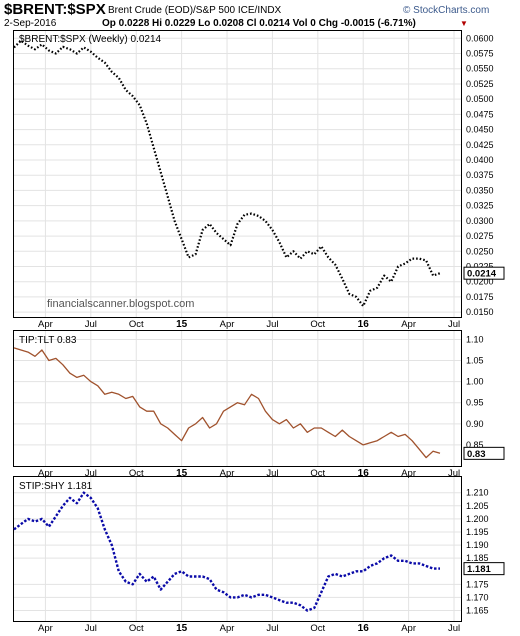  Describe the element at coordinates (475, 424) in the screenshot. I see `tip-tick-label: 0.90` at that location.